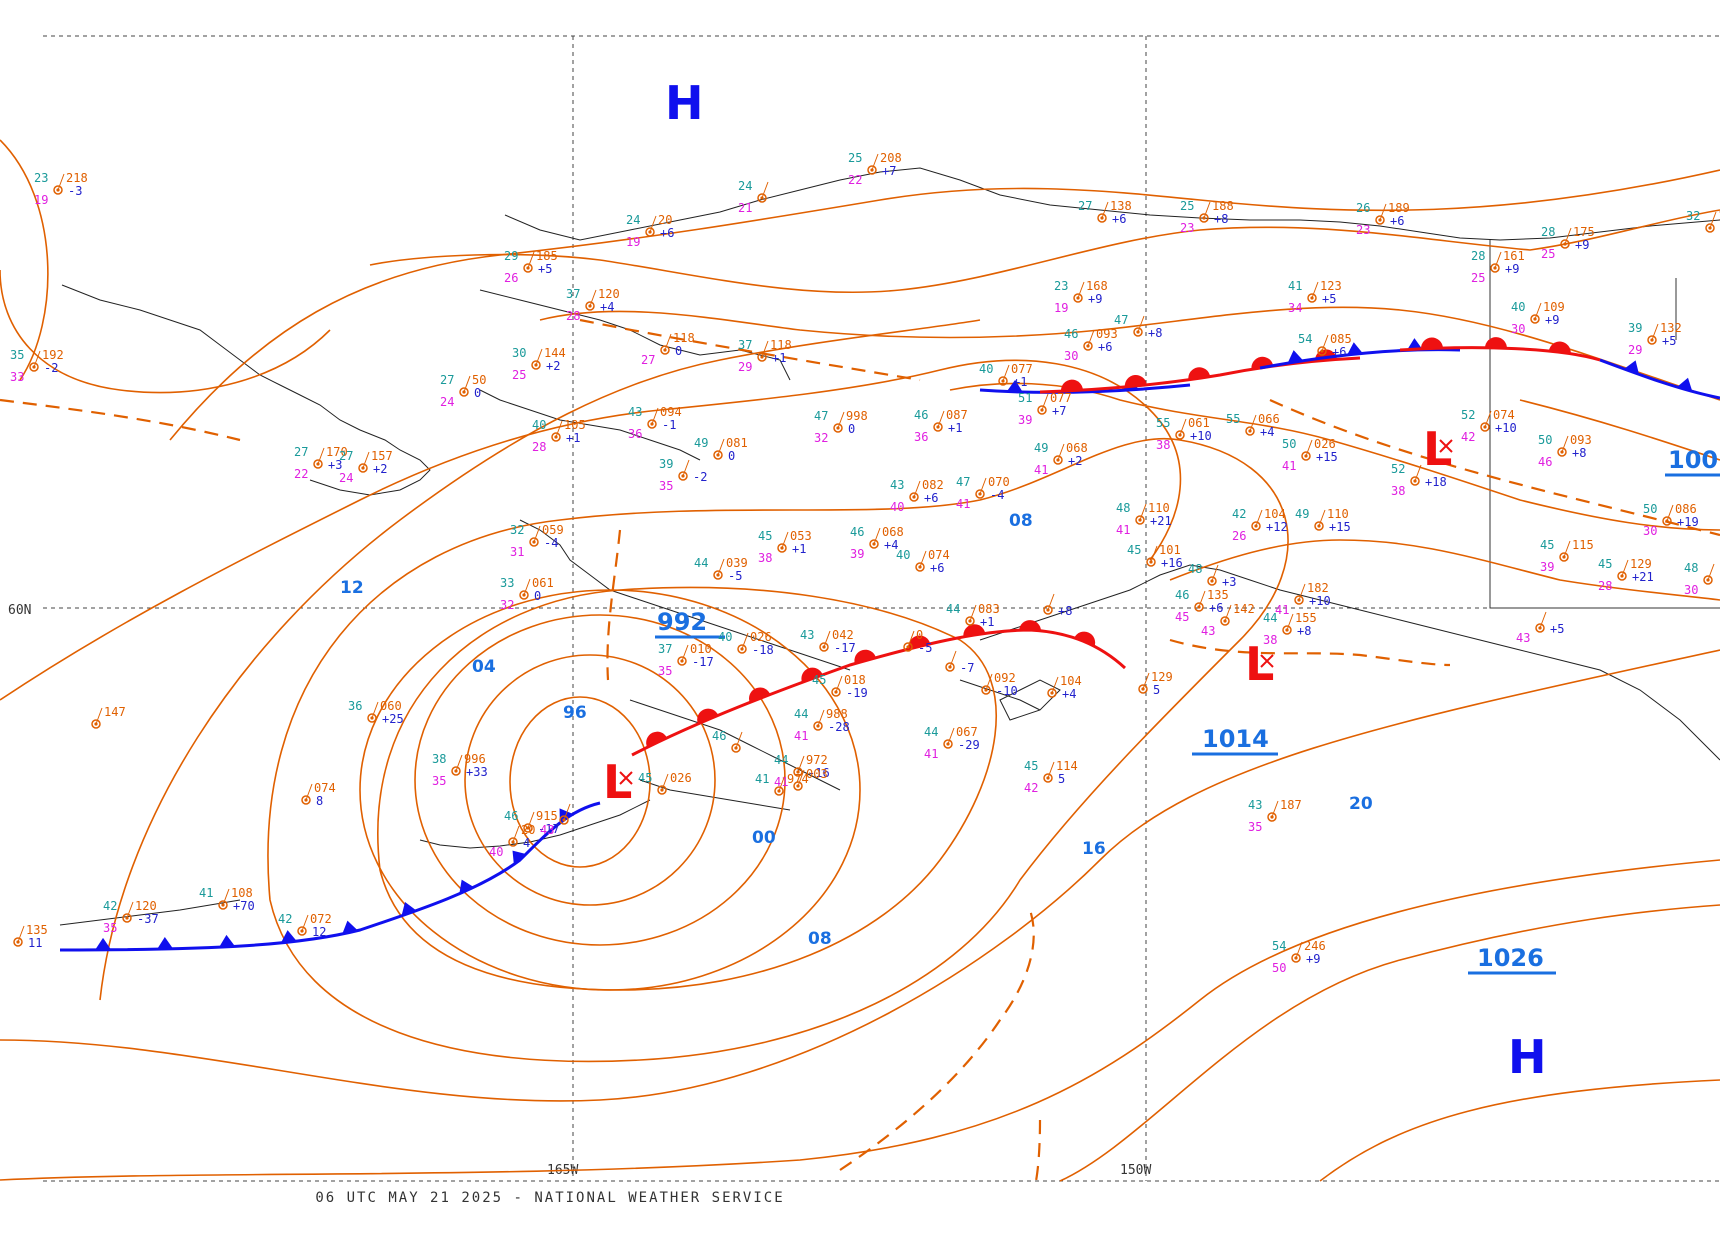  I want to click on isobar-1020-arctic, so click(1044, 251).